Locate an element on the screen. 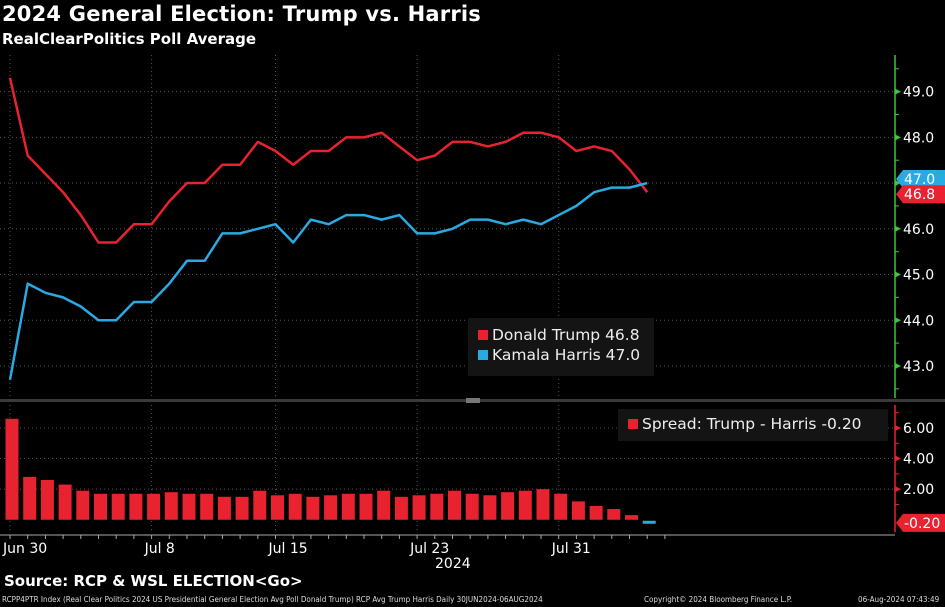  spread-last-value-tag: -0.20 is located at coordinates (920, 522).